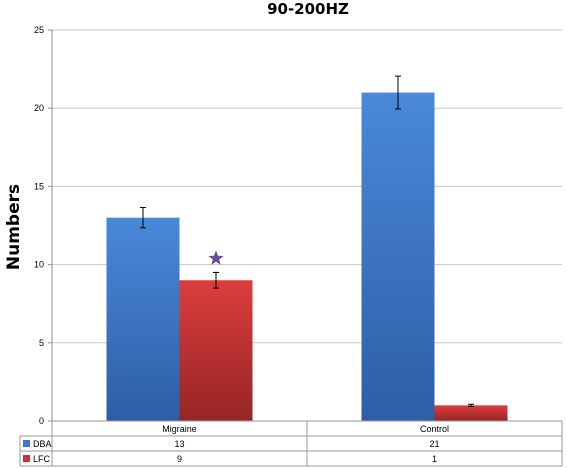  I want to click on y-tick-label: 0, so click(41, 421).